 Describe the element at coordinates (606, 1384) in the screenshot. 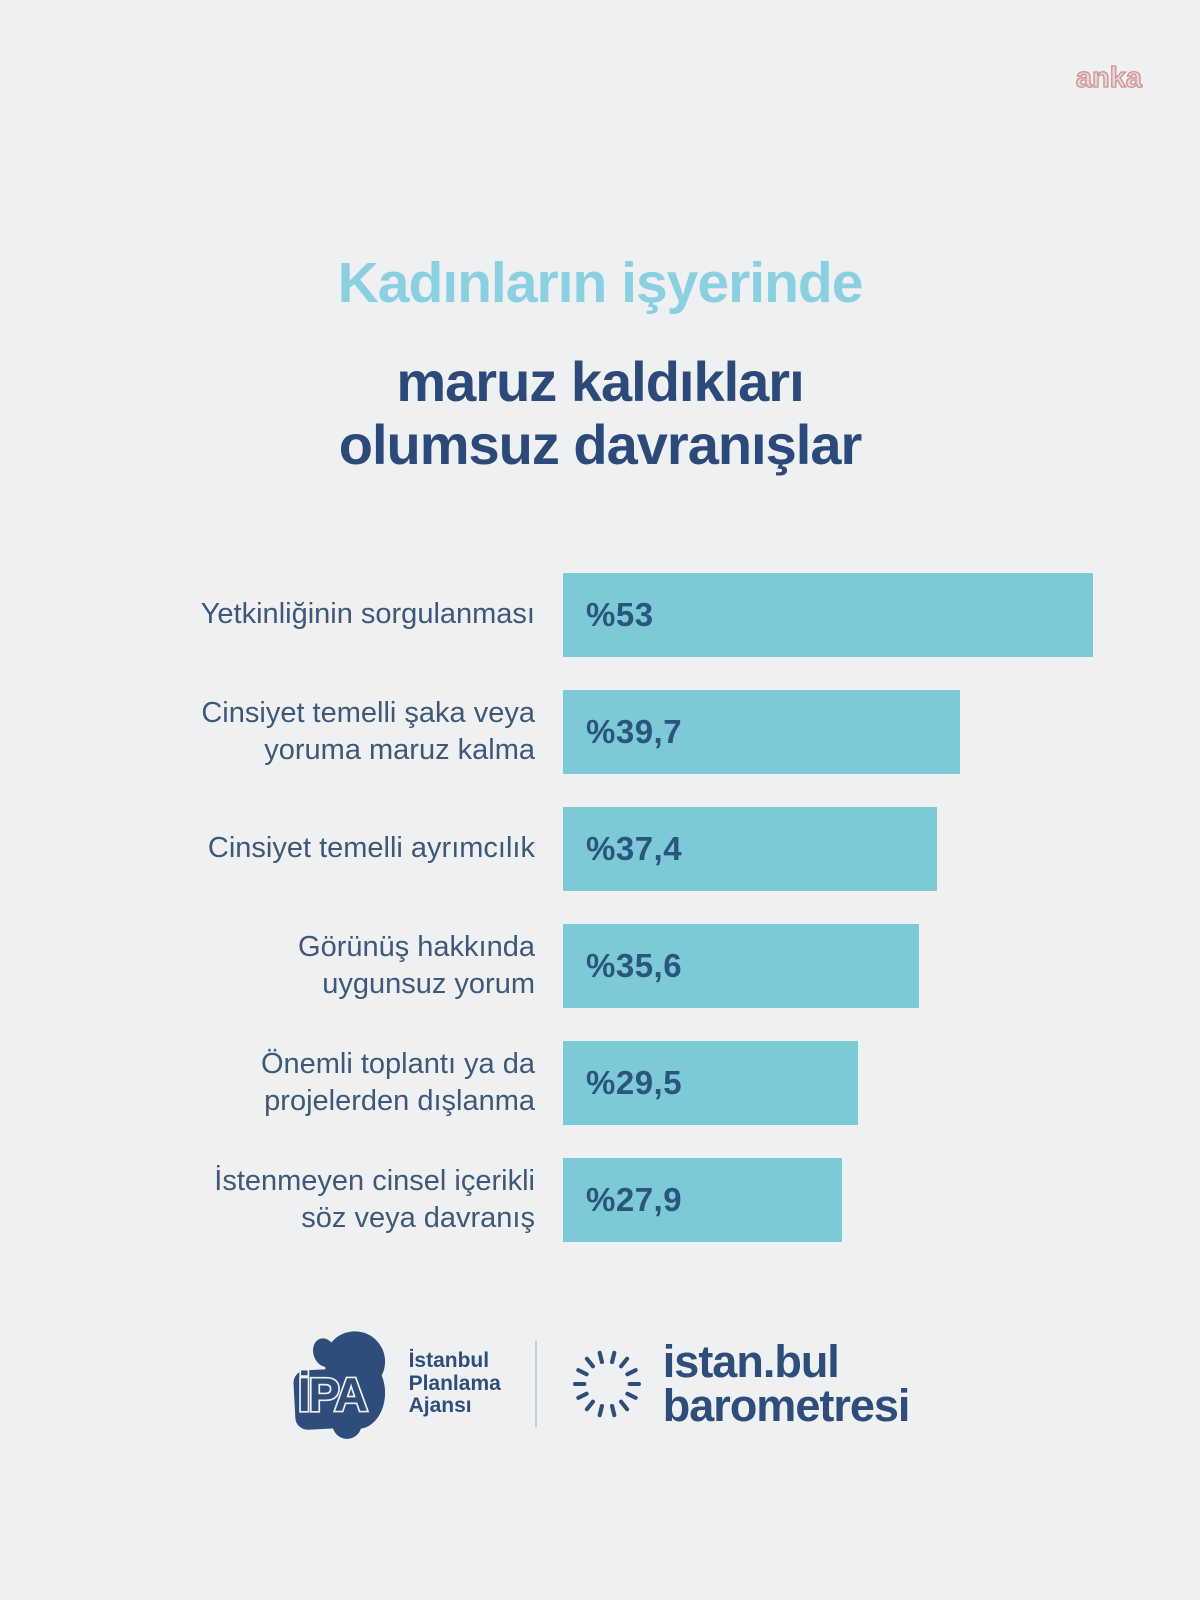

I see `sunburst-icon` at that location.